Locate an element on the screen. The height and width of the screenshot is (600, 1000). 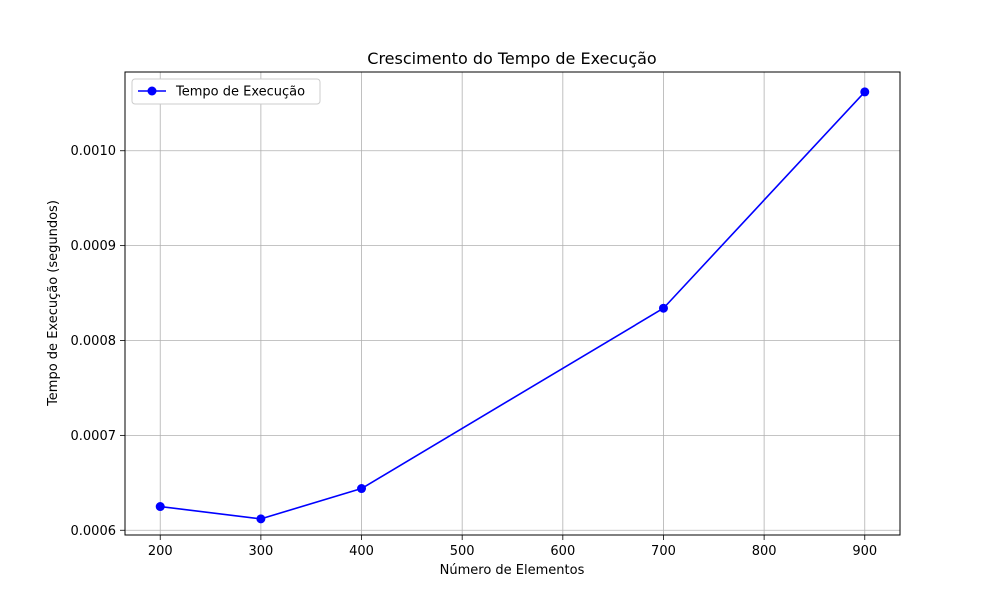
legend-marker is located at coordinates (152, 91).